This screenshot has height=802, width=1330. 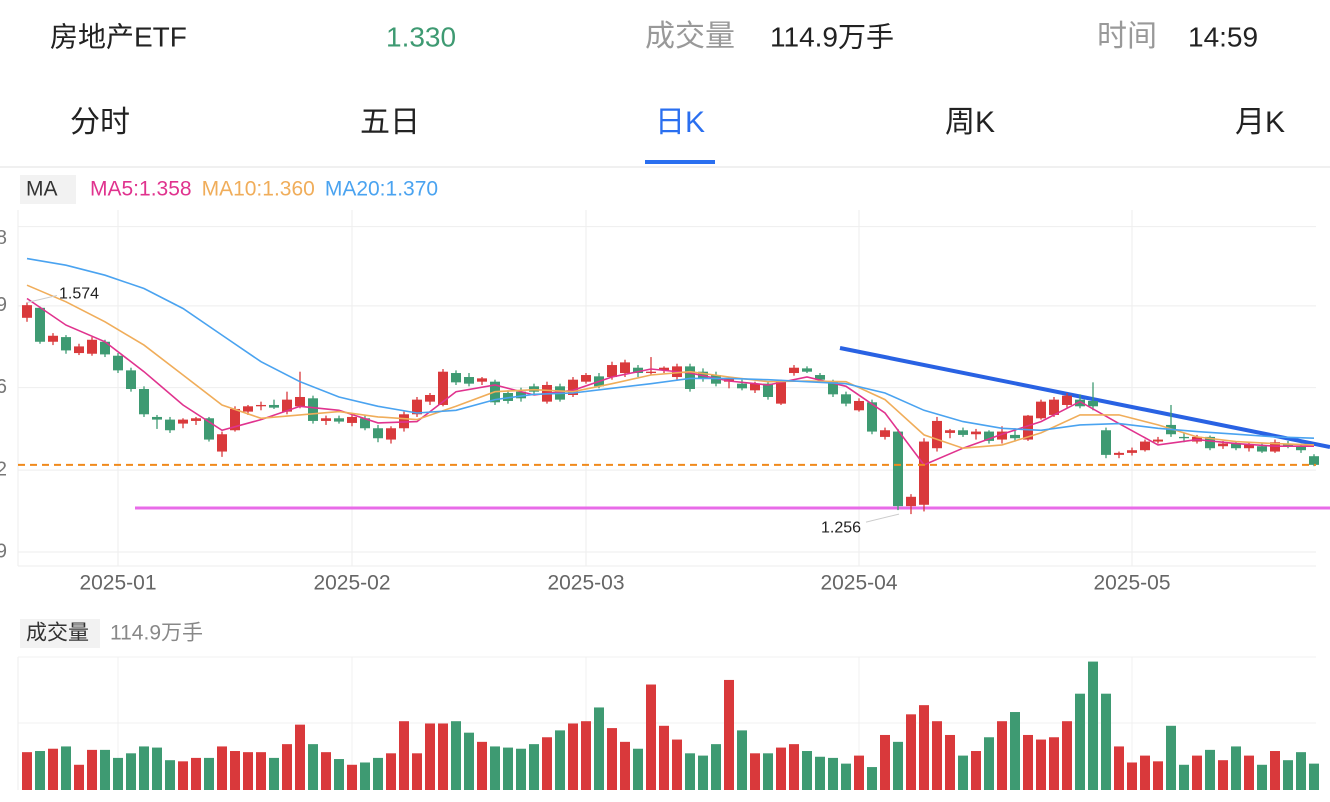 What do you see at coordinates (841, 527) in the screenshot?
I see `low-label: 1.256` at bounding box center [841, 527].